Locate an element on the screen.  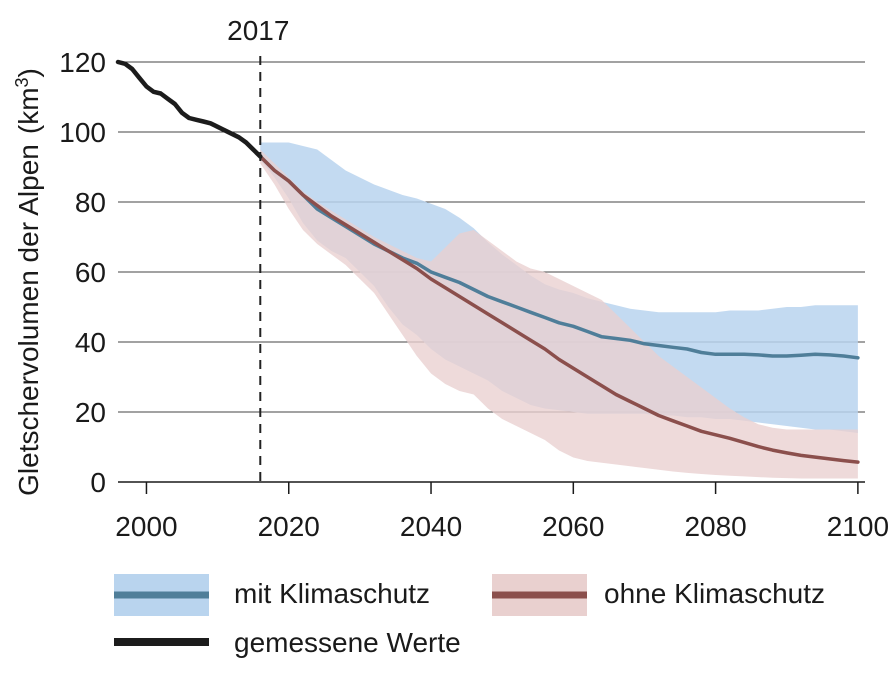
year-marker-label: 2017 is located at coordinates (258, 30).